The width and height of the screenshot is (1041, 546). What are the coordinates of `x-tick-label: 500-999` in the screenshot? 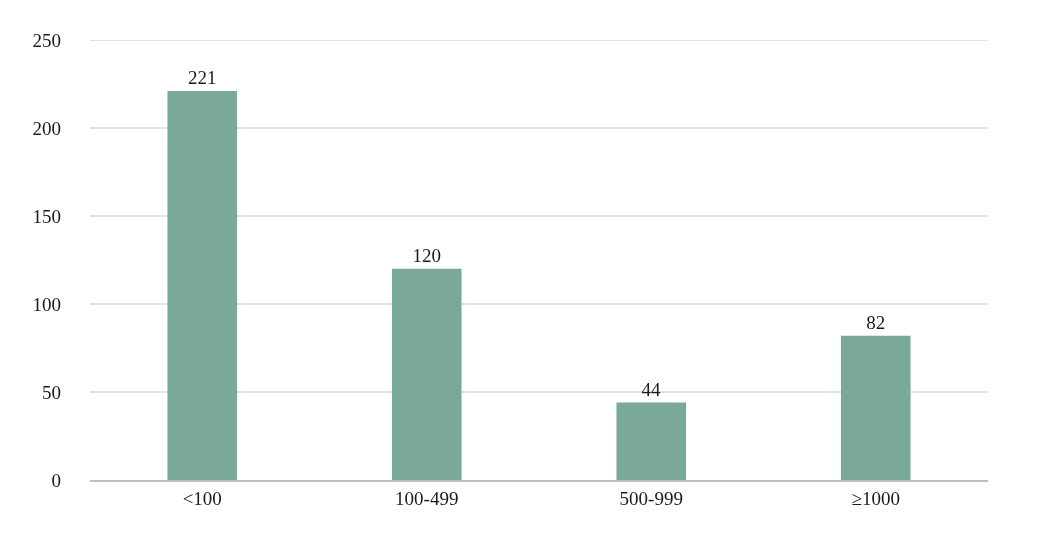 It's located at (651, 498).